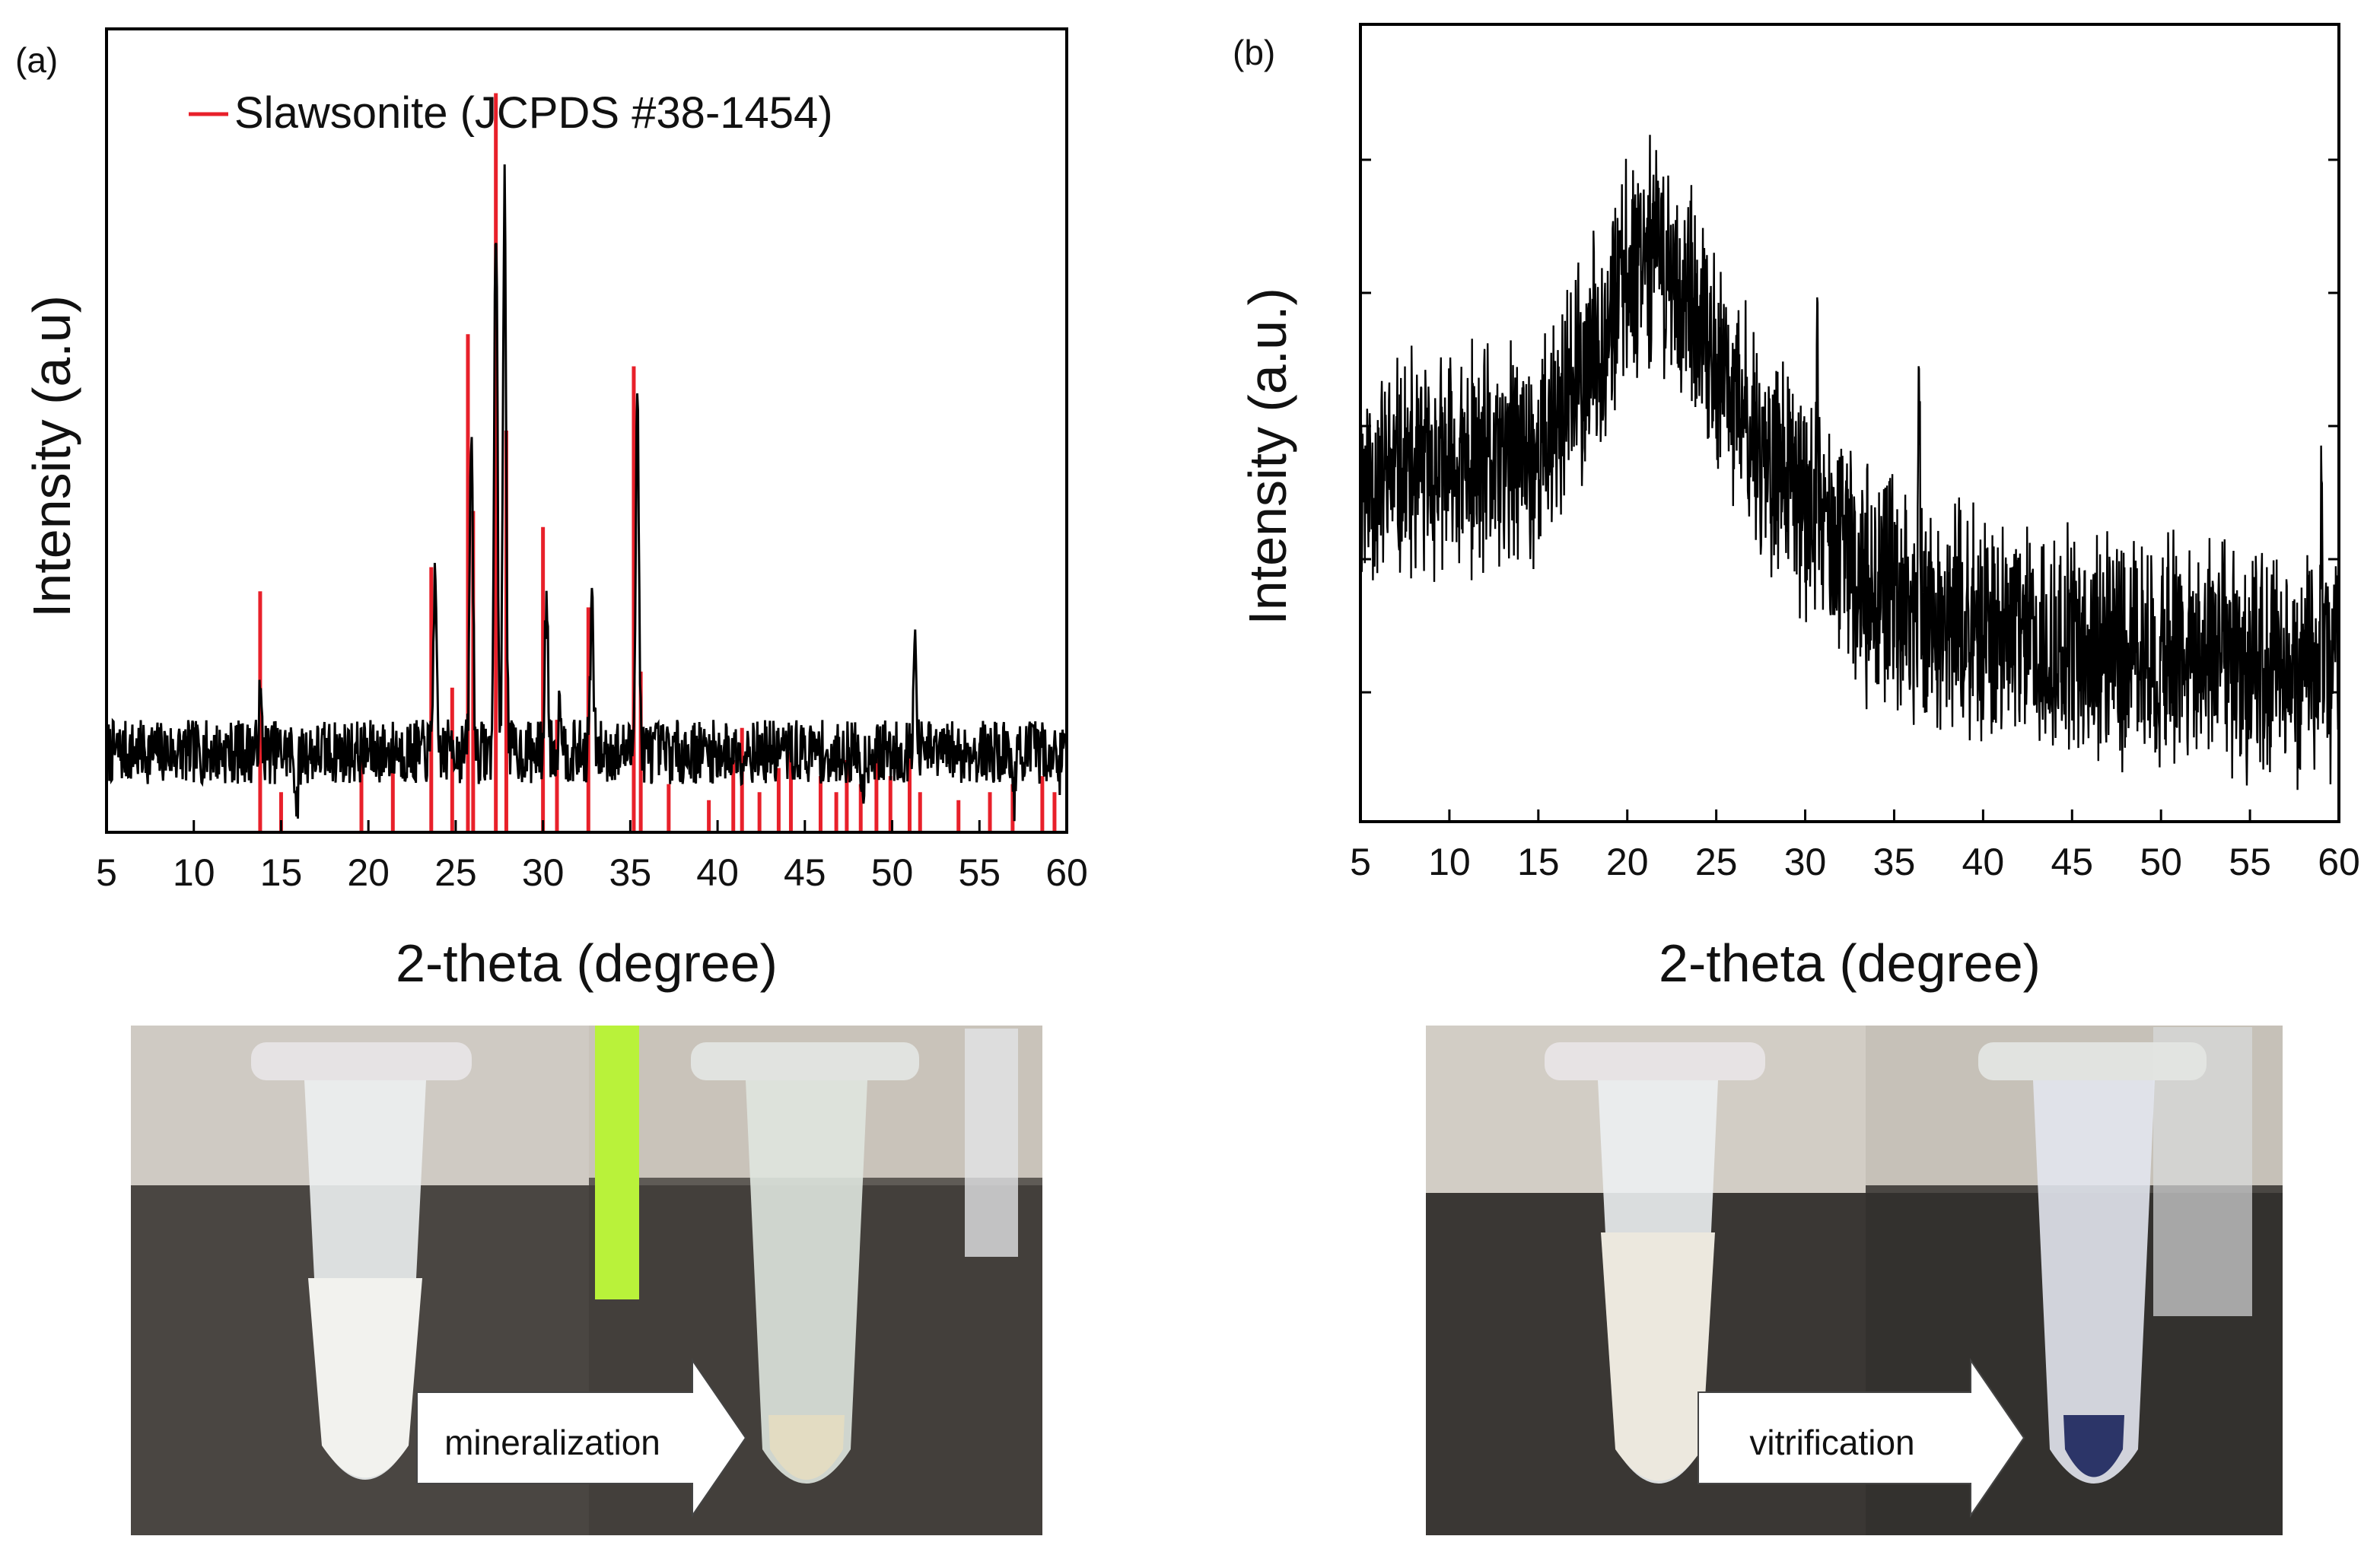 The image size is (2380, 1552). I want to click on y-ticks-b, so click(1850, 426).